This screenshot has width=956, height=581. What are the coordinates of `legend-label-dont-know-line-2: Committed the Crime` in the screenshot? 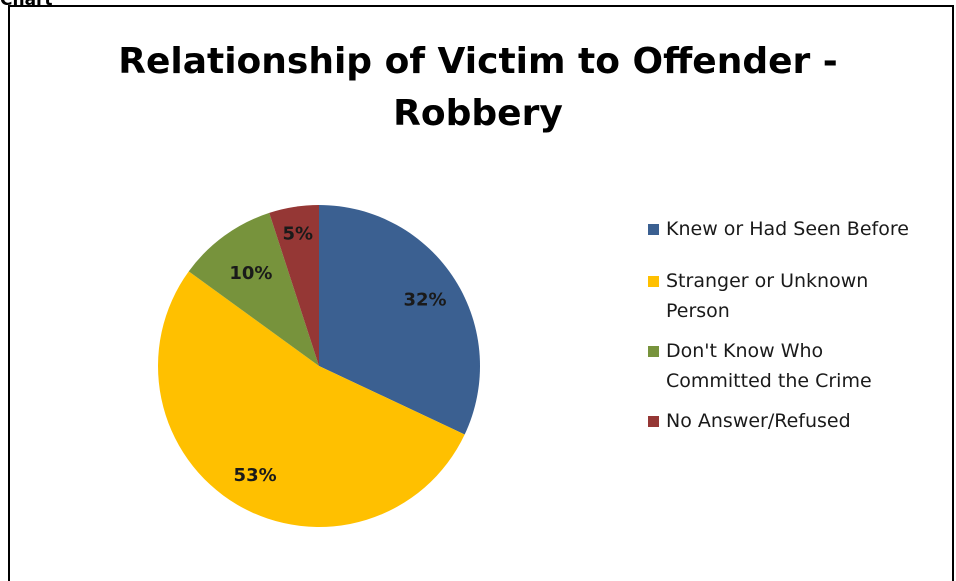 It's located at (769, 381).